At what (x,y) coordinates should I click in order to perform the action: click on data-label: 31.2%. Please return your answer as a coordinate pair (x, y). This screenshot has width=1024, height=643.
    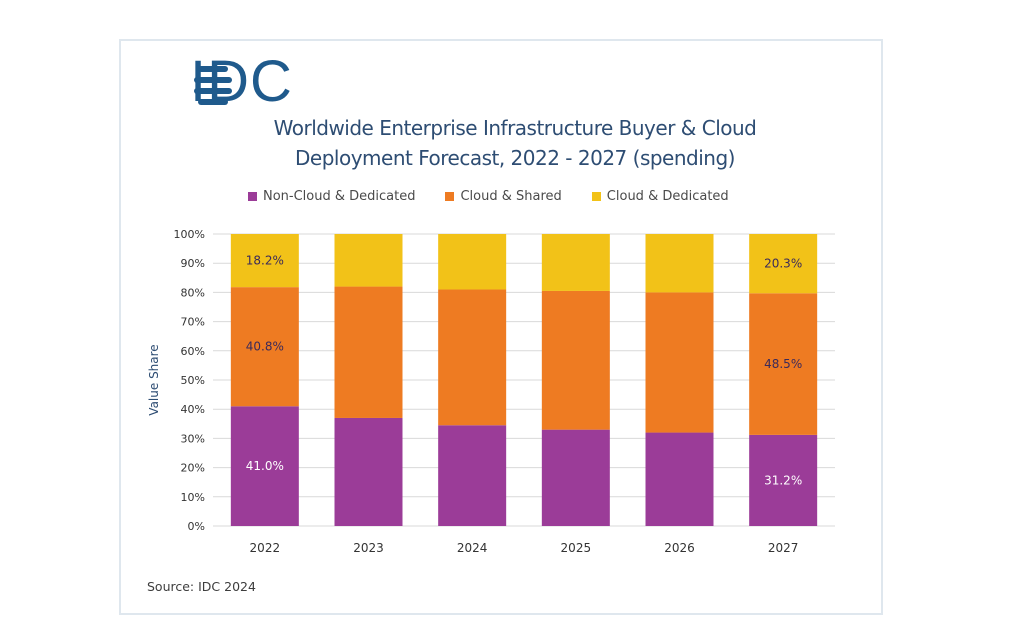
    Looking at the image, I should click on (783, 480).